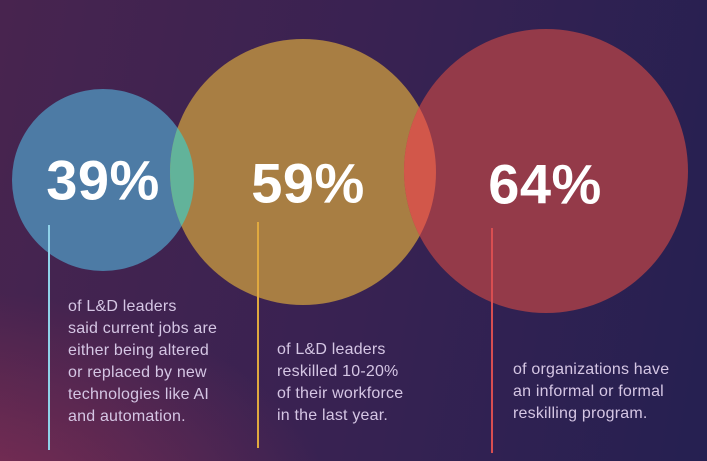 The width and height of the screenshot is (707, 461). What do you see at coordinates (591, 369) in the screenshot?
I see `desc-line: of organizations have` at bounding box center [591, 369].